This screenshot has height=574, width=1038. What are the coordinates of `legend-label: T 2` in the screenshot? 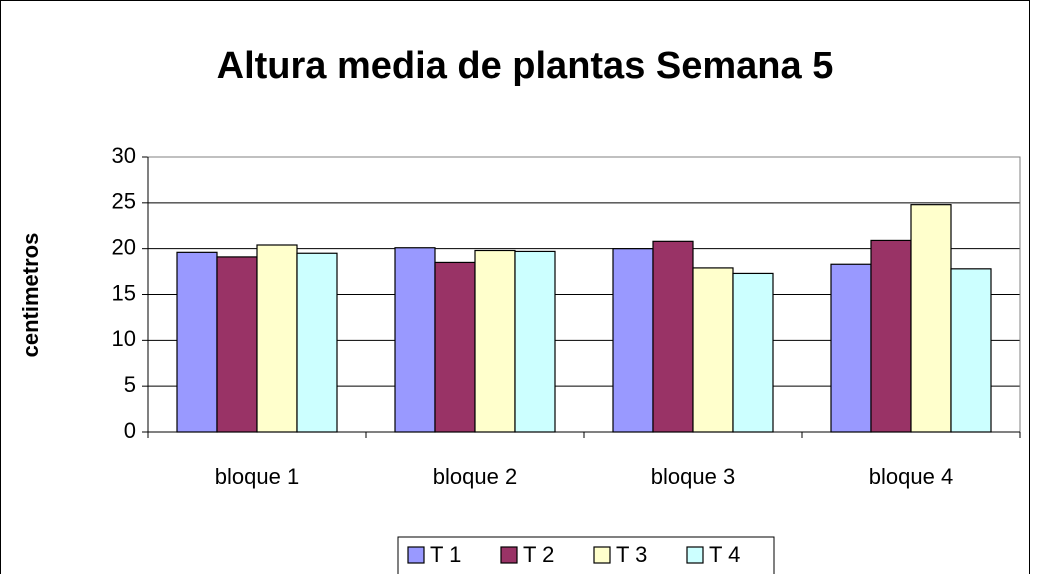 It's located at (538, 554).